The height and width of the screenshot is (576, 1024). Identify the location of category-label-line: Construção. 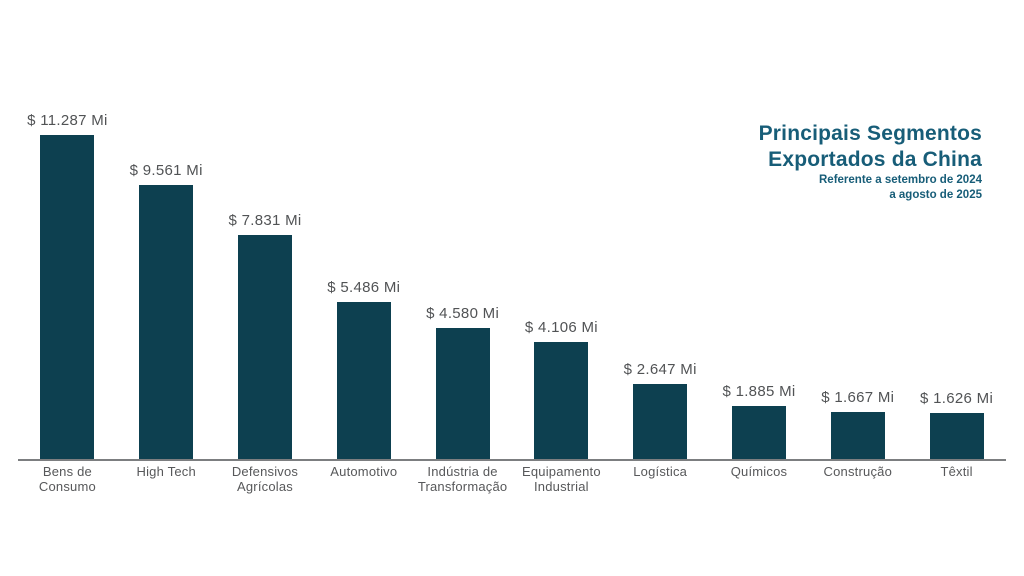
(858, 471).